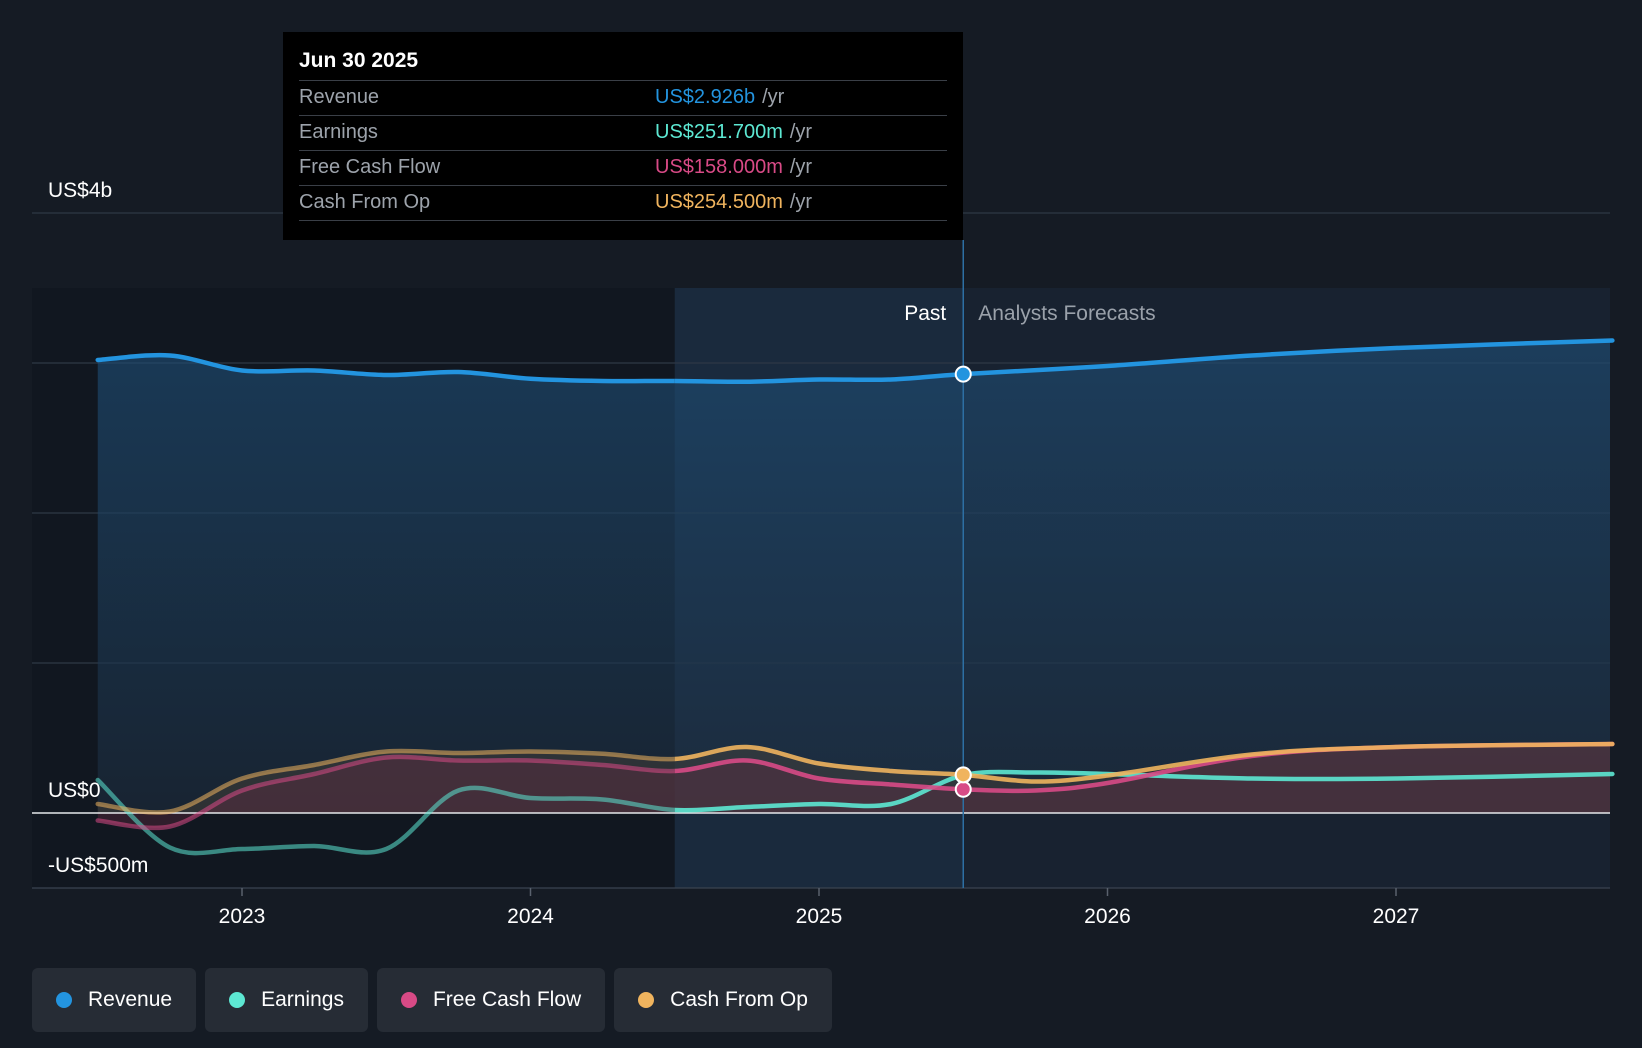 Image resolution: width=1642 pixels, height=1048 pixels. I want to click on legend-label: Free Cash Flow, so click(507, 999).